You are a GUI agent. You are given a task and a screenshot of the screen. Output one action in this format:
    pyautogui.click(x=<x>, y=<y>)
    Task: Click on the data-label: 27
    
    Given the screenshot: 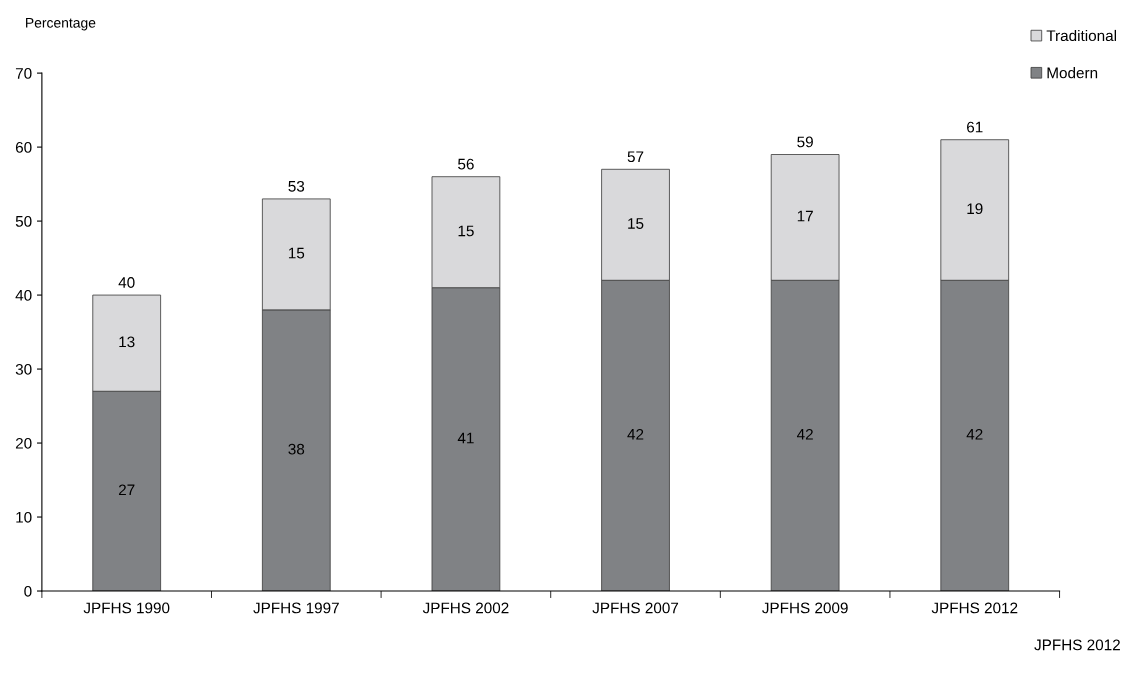 What is the action you would take?
    pyautogui.click(x=126, y=490)
    